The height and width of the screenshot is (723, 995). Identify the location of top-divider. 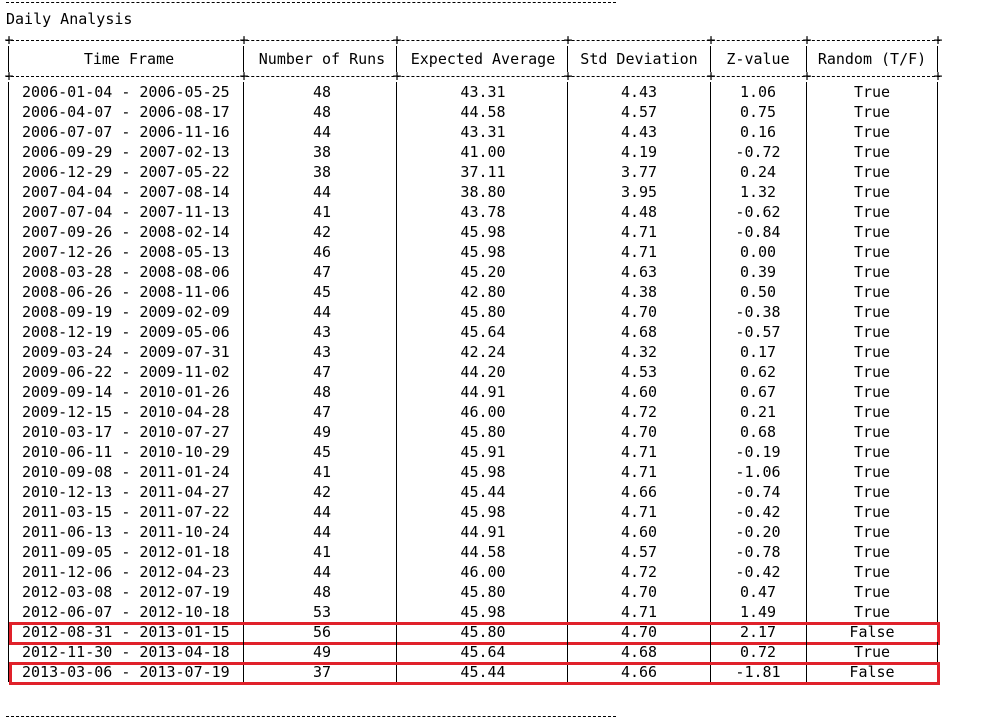
(311, 2).